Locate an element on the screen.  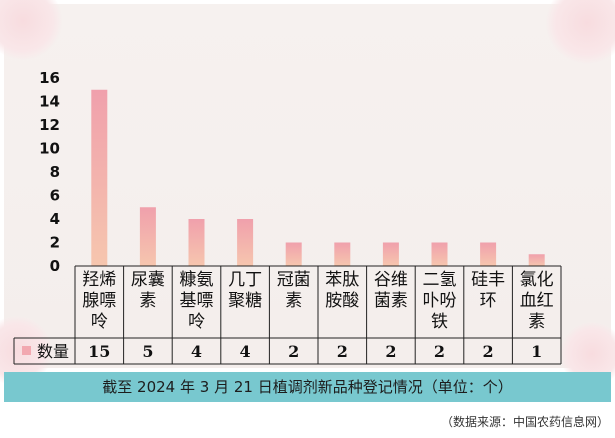
legend-key is located at coordinates (26, 350).